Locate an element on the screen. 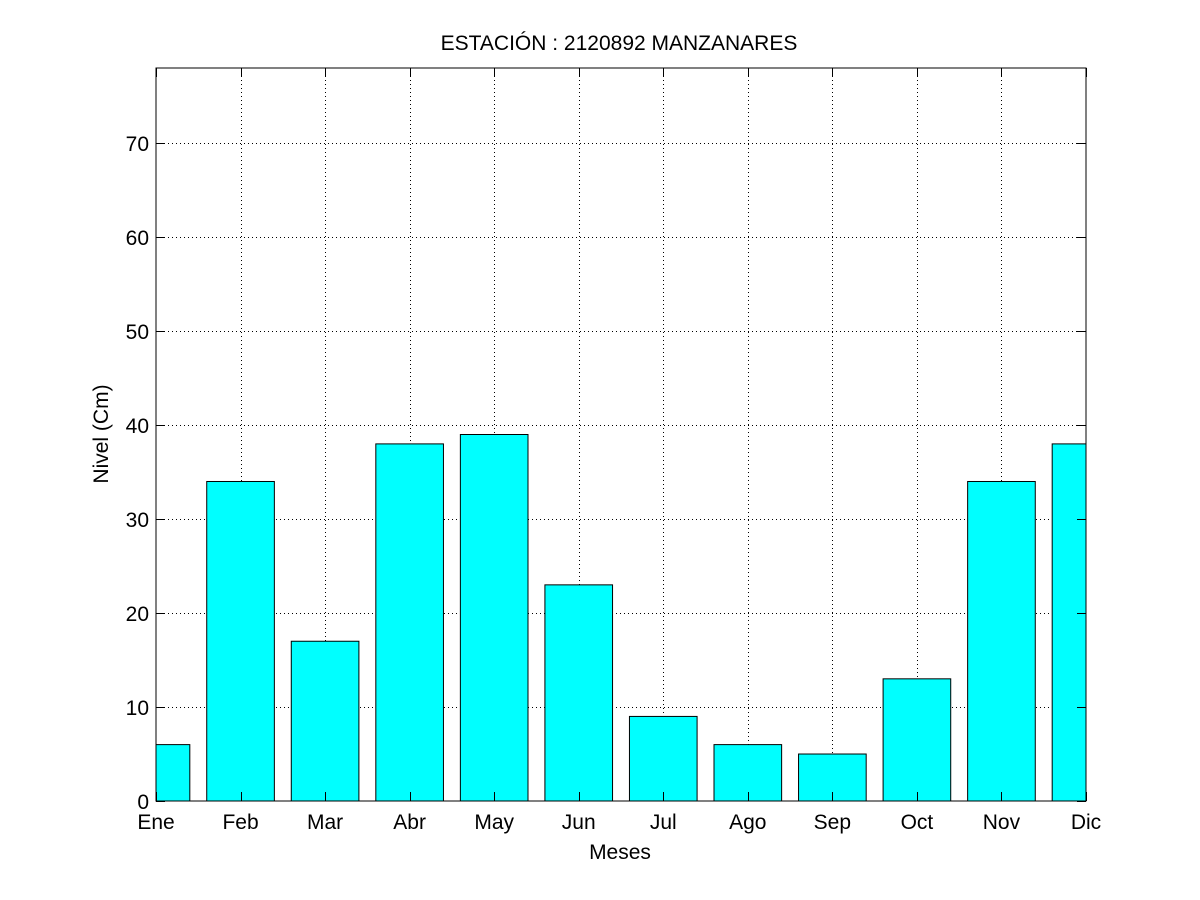 Image resolution: width=1200 pixels, height=900 pixels. y-tick-label: 20 is located at coordinates (137, 614).